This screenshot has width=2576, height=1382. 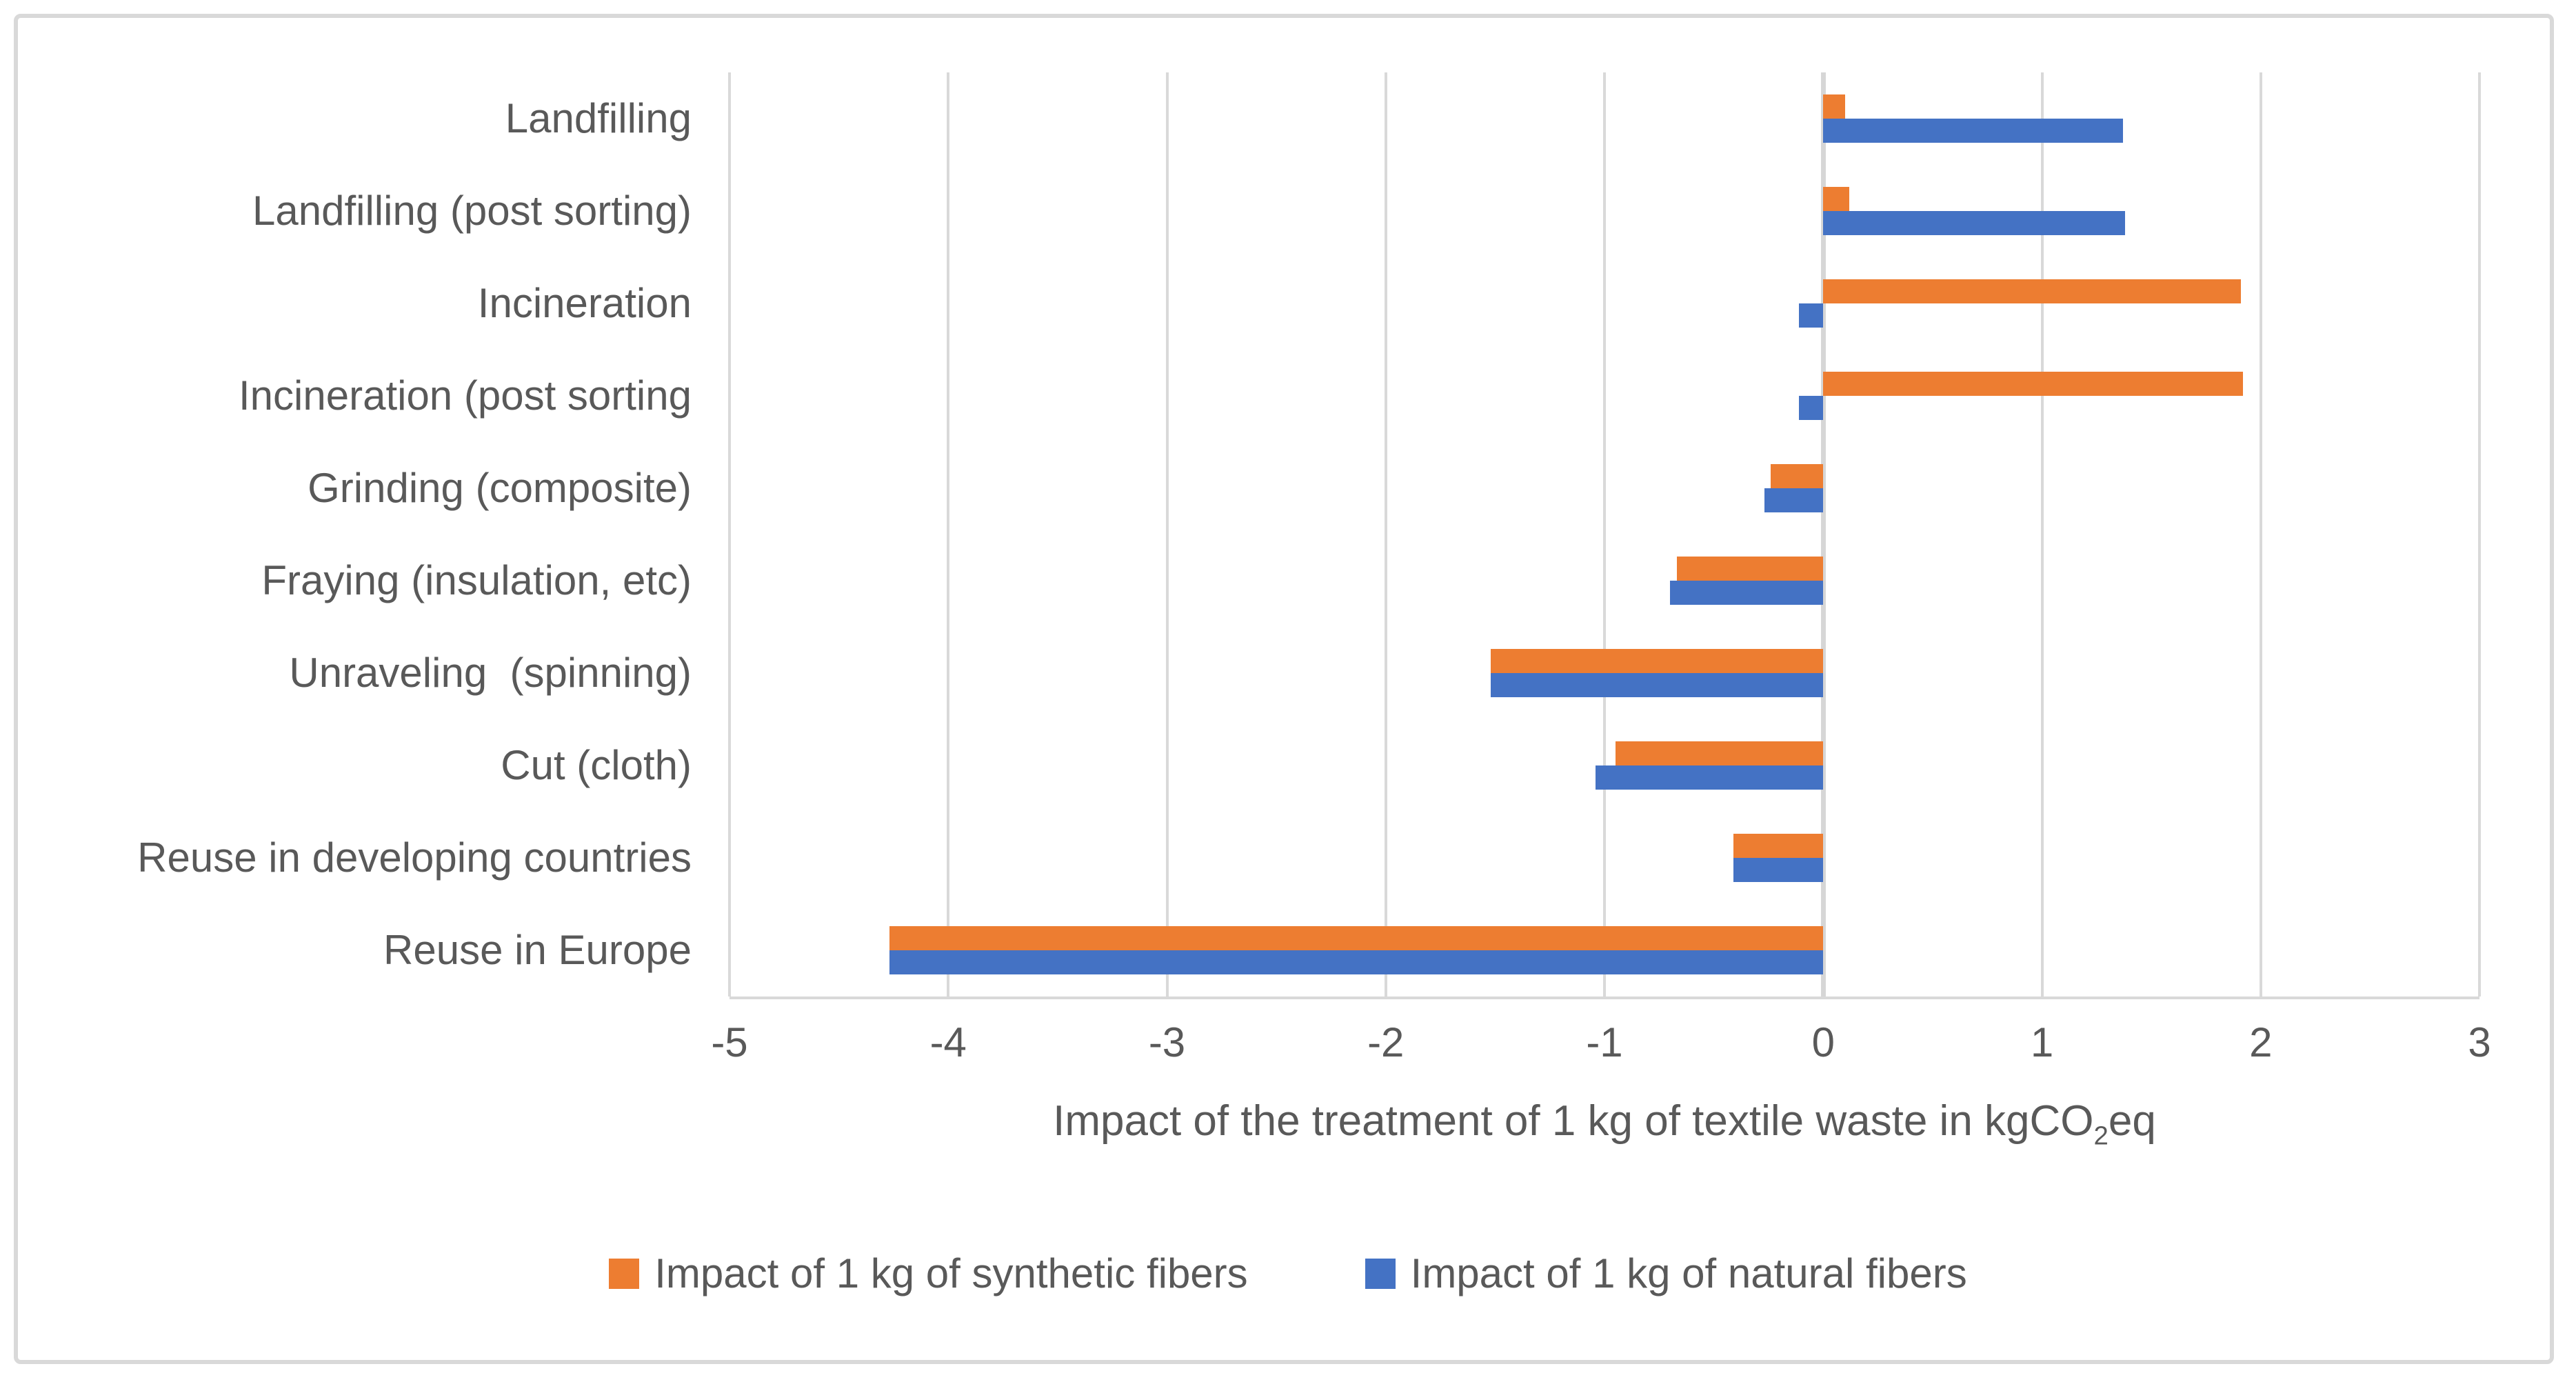 What do you see at coordinates (598, 118) in the screenshot?
I see `category-label-row-0: Landfilling` at bounding box center [598, 118].